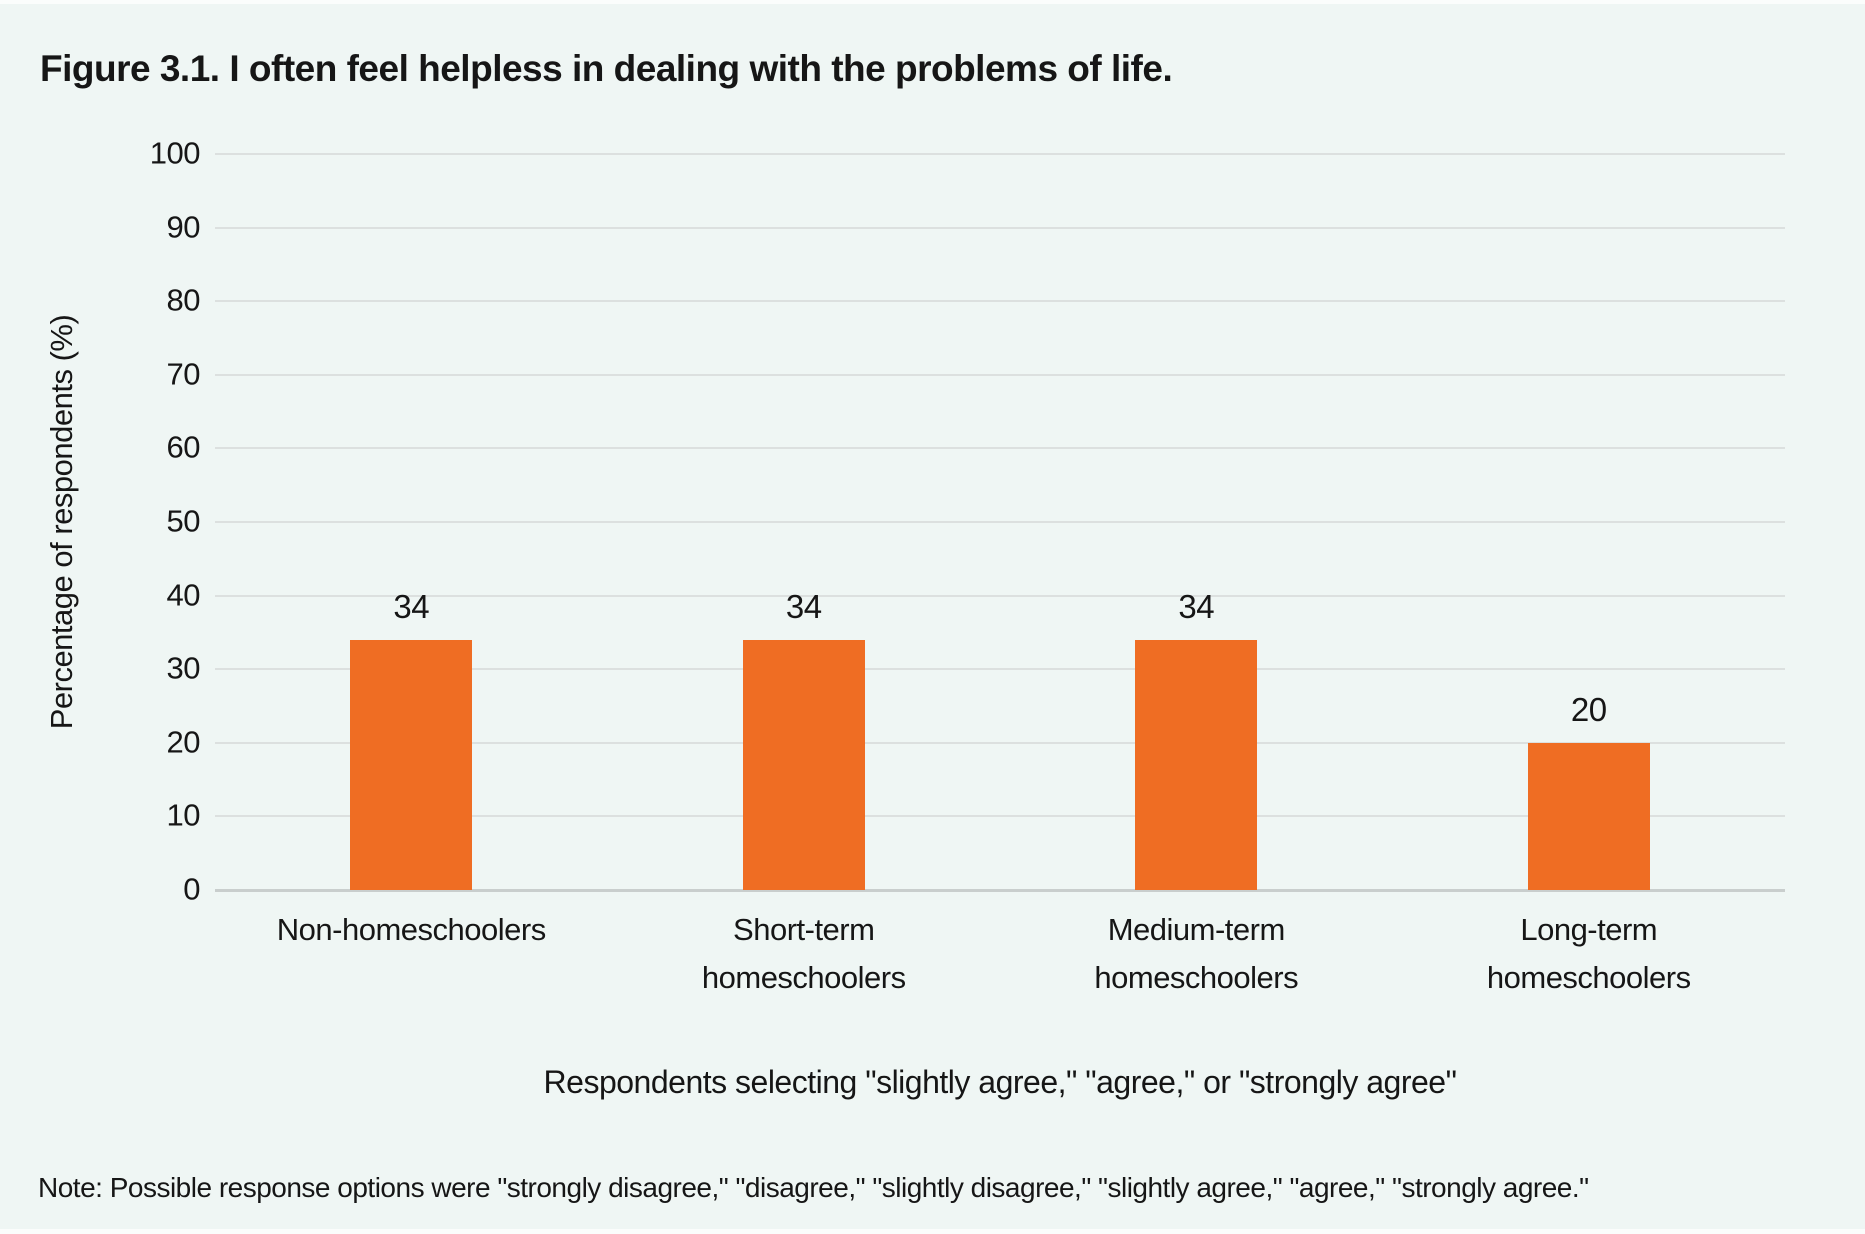  I want to click on y-tick-label: 60, so click(183, 447).